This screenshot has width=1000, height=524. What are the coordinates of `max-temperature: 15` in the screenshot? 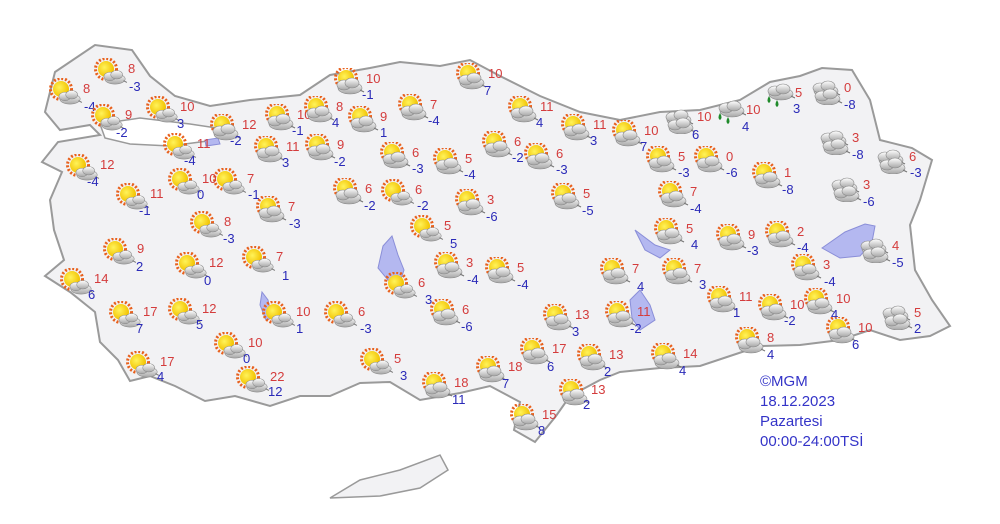 It's located at (549, 414).